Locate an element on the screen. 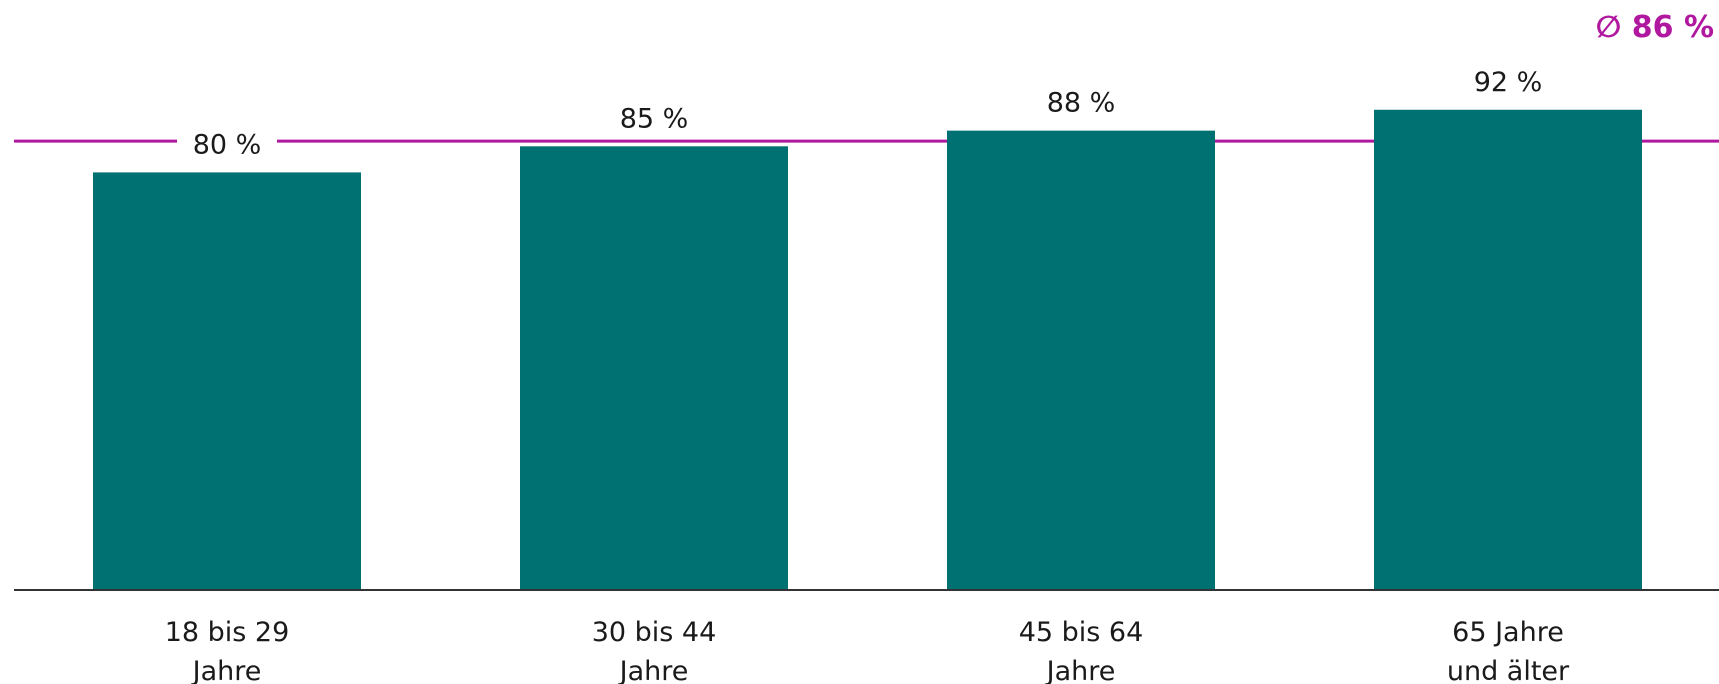 Image resolution: width=1719 pixels, height=684 pixels. bar-value-label: 92 % is located at coordinates (1508, 82).